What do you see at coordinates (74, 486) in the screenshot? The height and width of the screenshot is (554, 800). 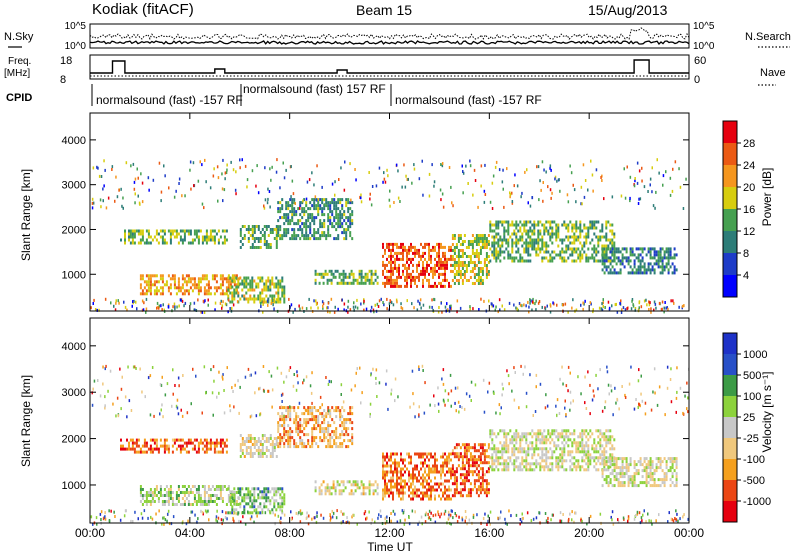 I see `velocity-ytick-1: 1000` at bounding box center [74, 486].